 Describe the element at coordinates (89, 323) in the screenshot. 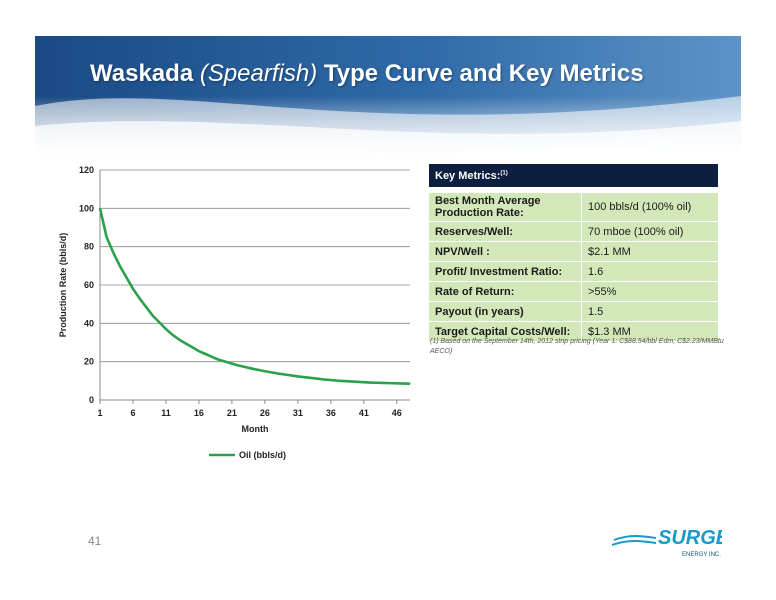

I see `y-tick-label: 40` at that location.